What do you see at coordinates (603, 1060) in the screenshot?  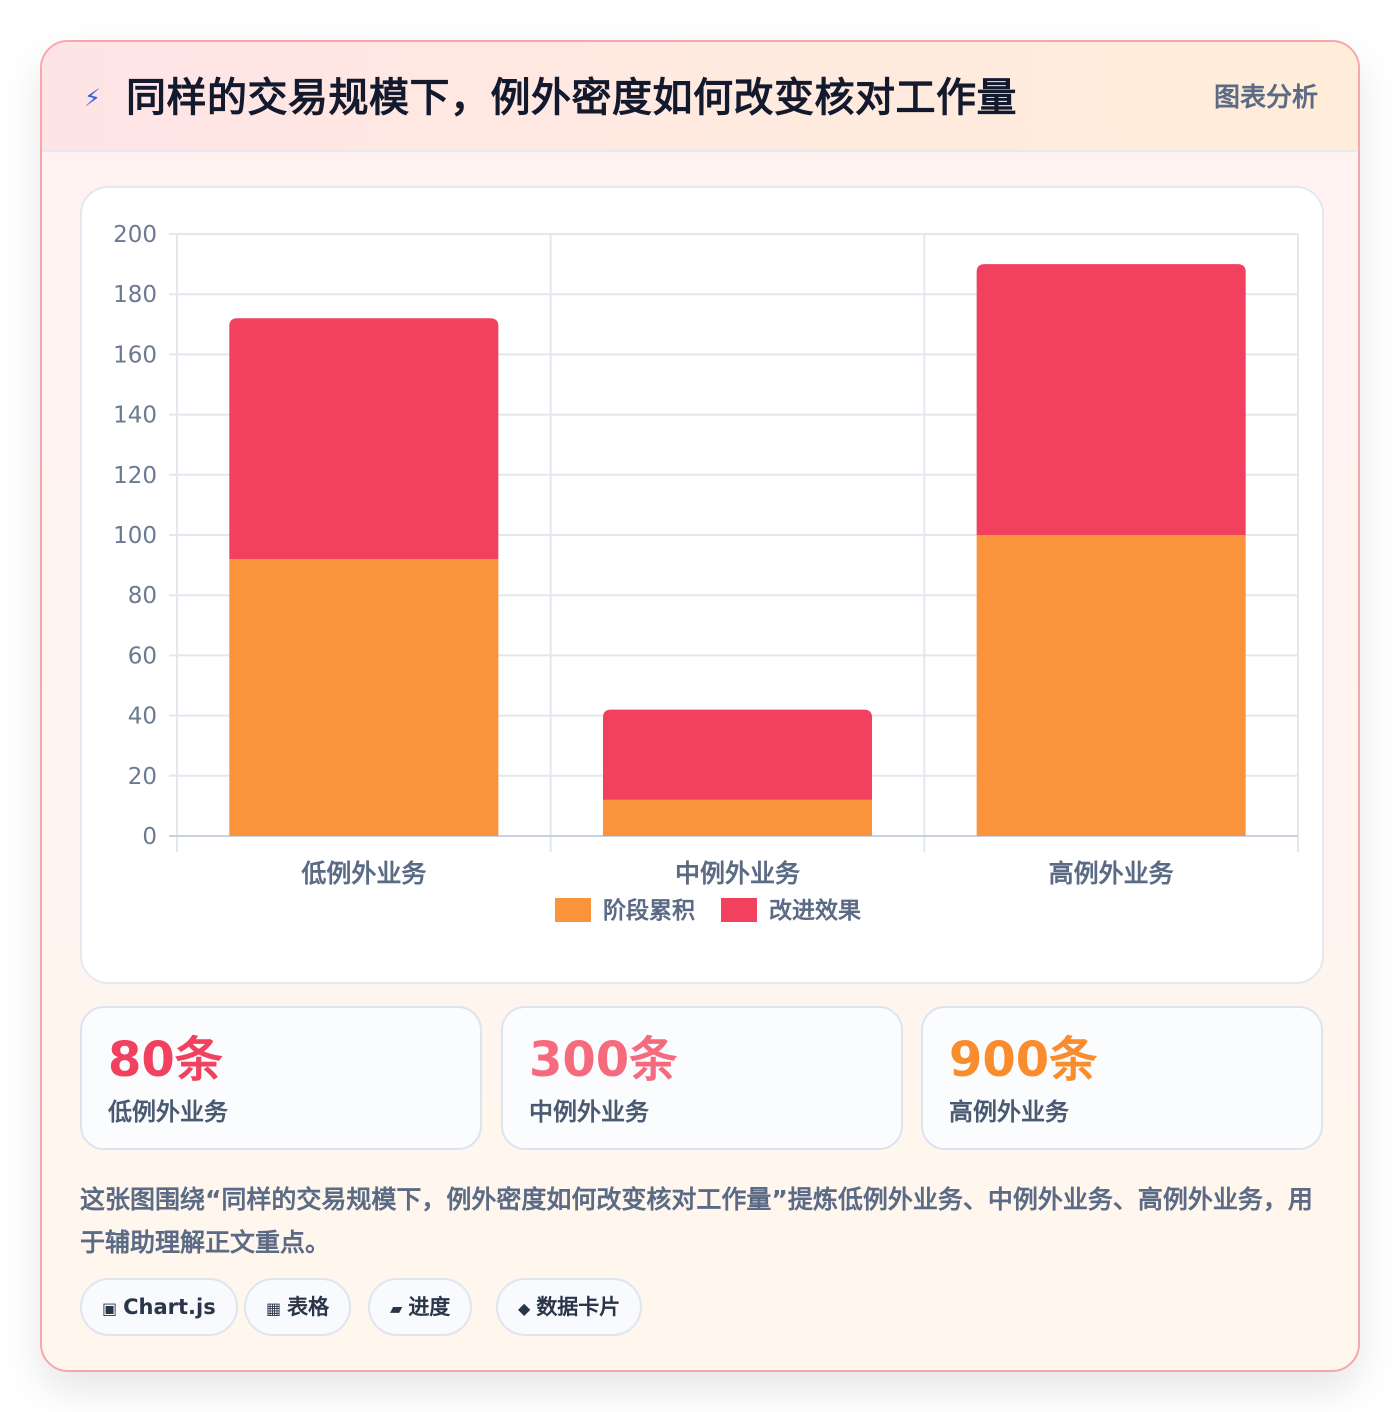 I see `stat-value-medium: 300条` at bounding box center [603, 1060].